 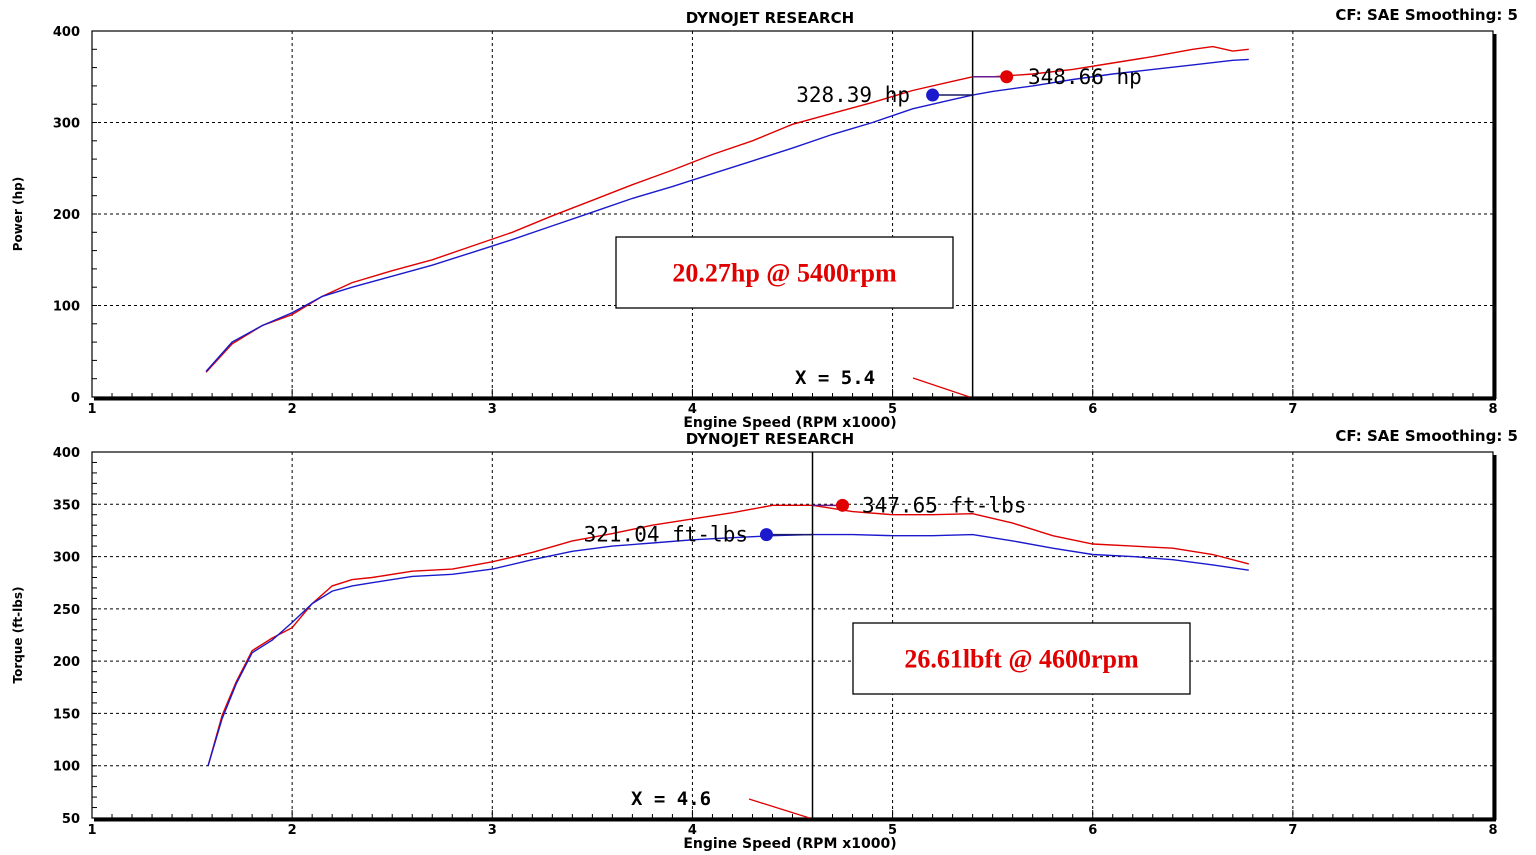 What do you see at coordinates (18, 635) in the screenshot?
I see `y-axis-label: Torque (ft-lbs)` at bounding box center [18, 635].